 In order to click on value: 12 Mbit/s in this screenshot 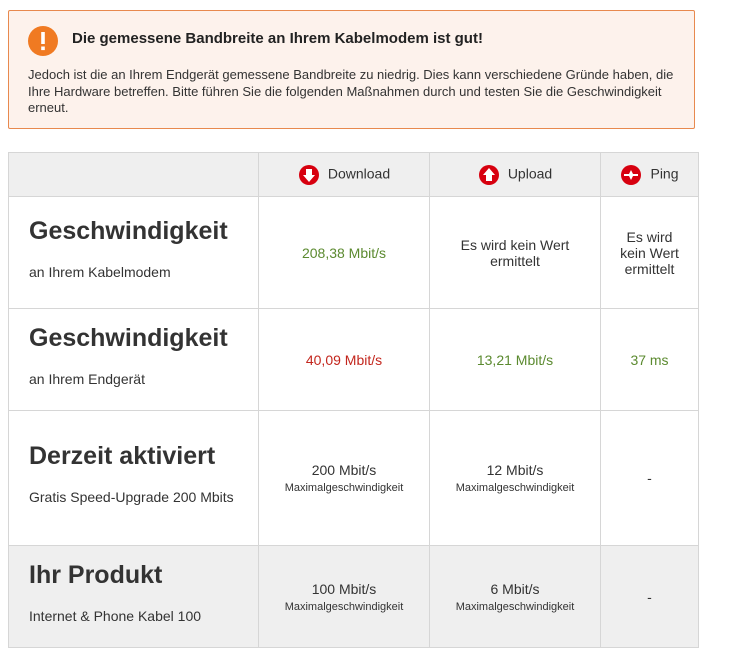, I will do `click(515, 470)`.